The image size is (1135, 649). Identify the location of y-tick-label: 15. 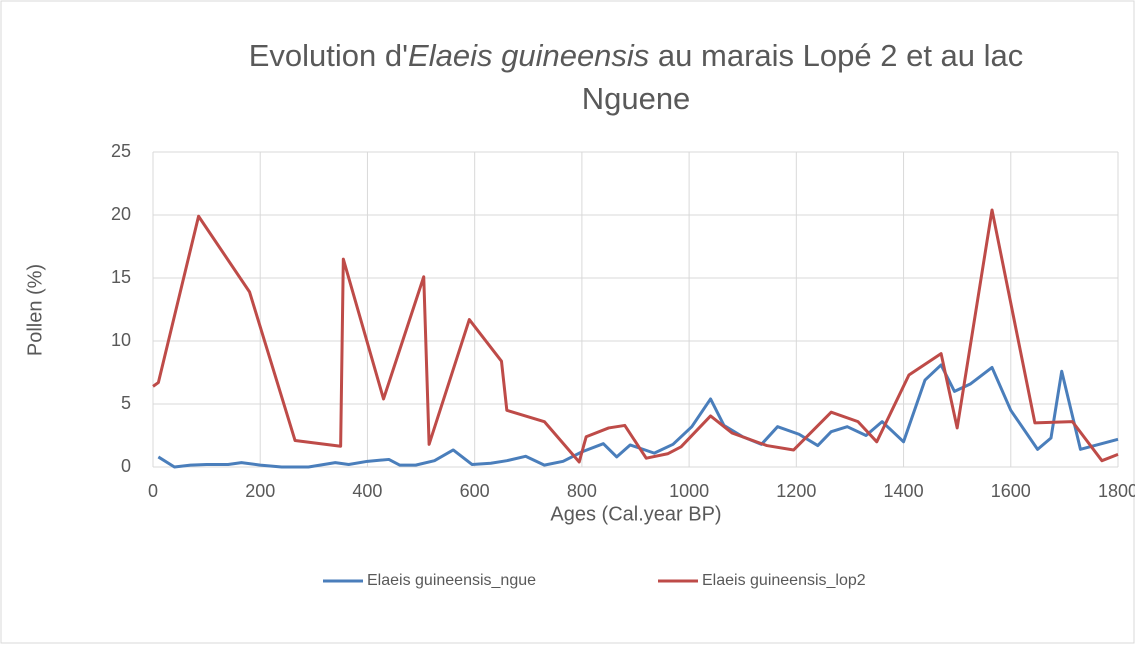
(121, 277).